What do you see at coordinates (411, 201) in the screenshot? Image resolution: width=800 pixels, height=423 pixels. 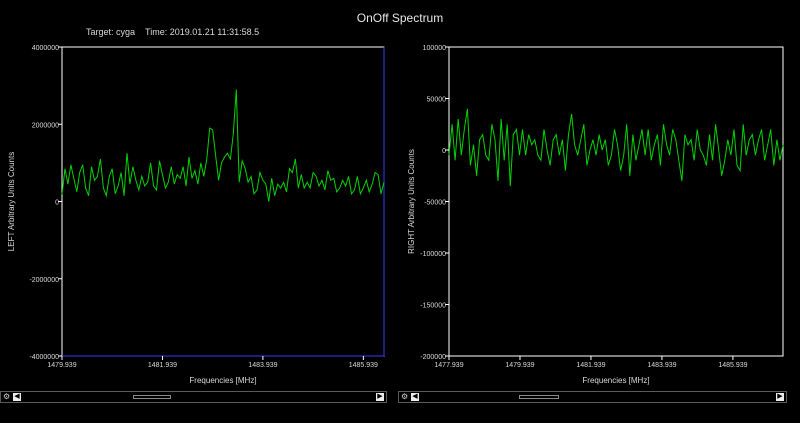 I see `right-ylabel: RIGHT Arbitrary Units Counts` at bounding box center [411, 201].